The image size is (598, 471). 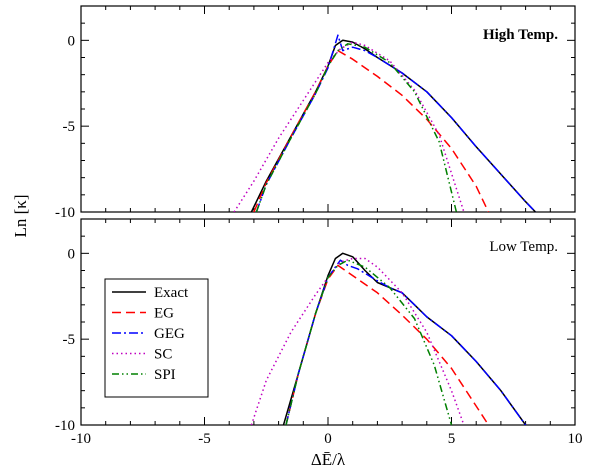 What do you see at coordinates (523, 247) in the screenshot?
I see `panel-label: Low Temp.` at bounding box center [523, 247].